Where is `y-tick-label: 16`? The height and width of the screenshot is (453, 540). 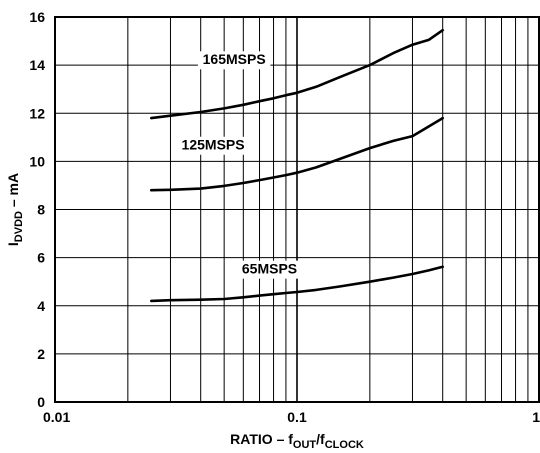
y-tick-label: 16 is located at coordinates (37, 17).